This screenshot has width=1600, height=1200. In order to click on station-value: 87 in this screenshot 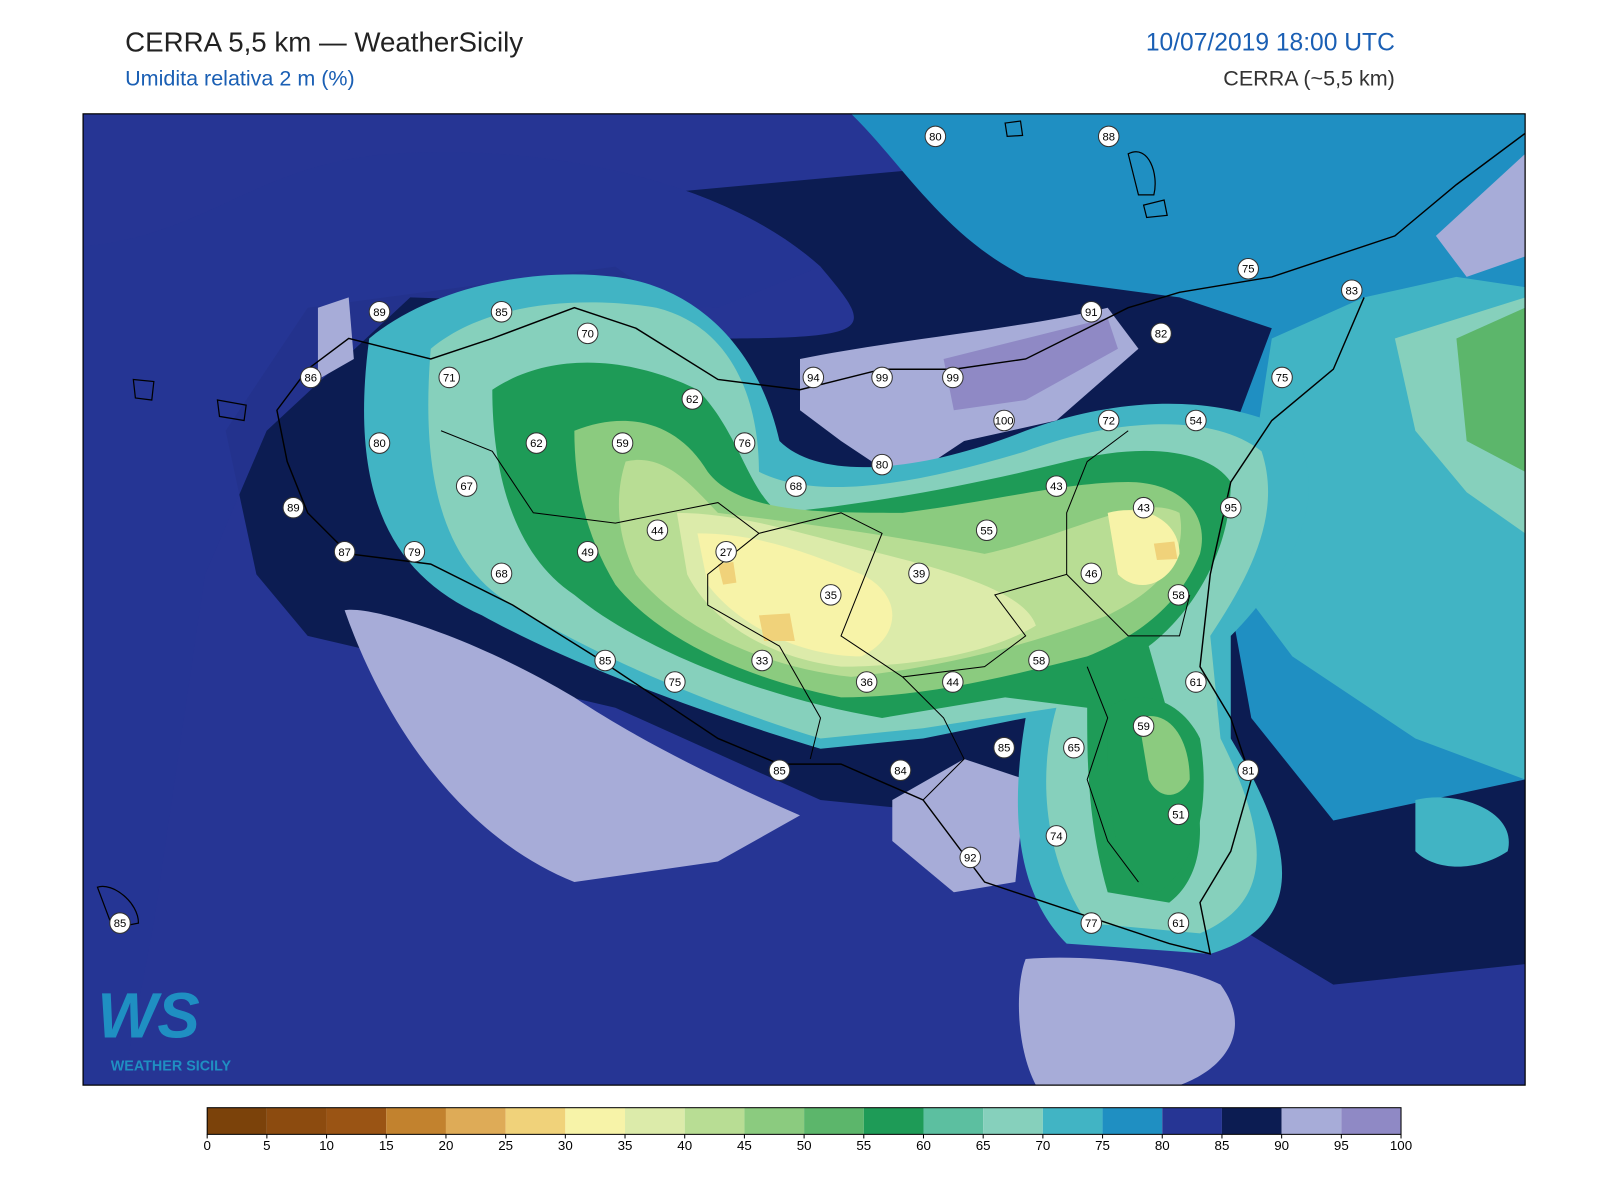, I will do `click(344, 553)`.